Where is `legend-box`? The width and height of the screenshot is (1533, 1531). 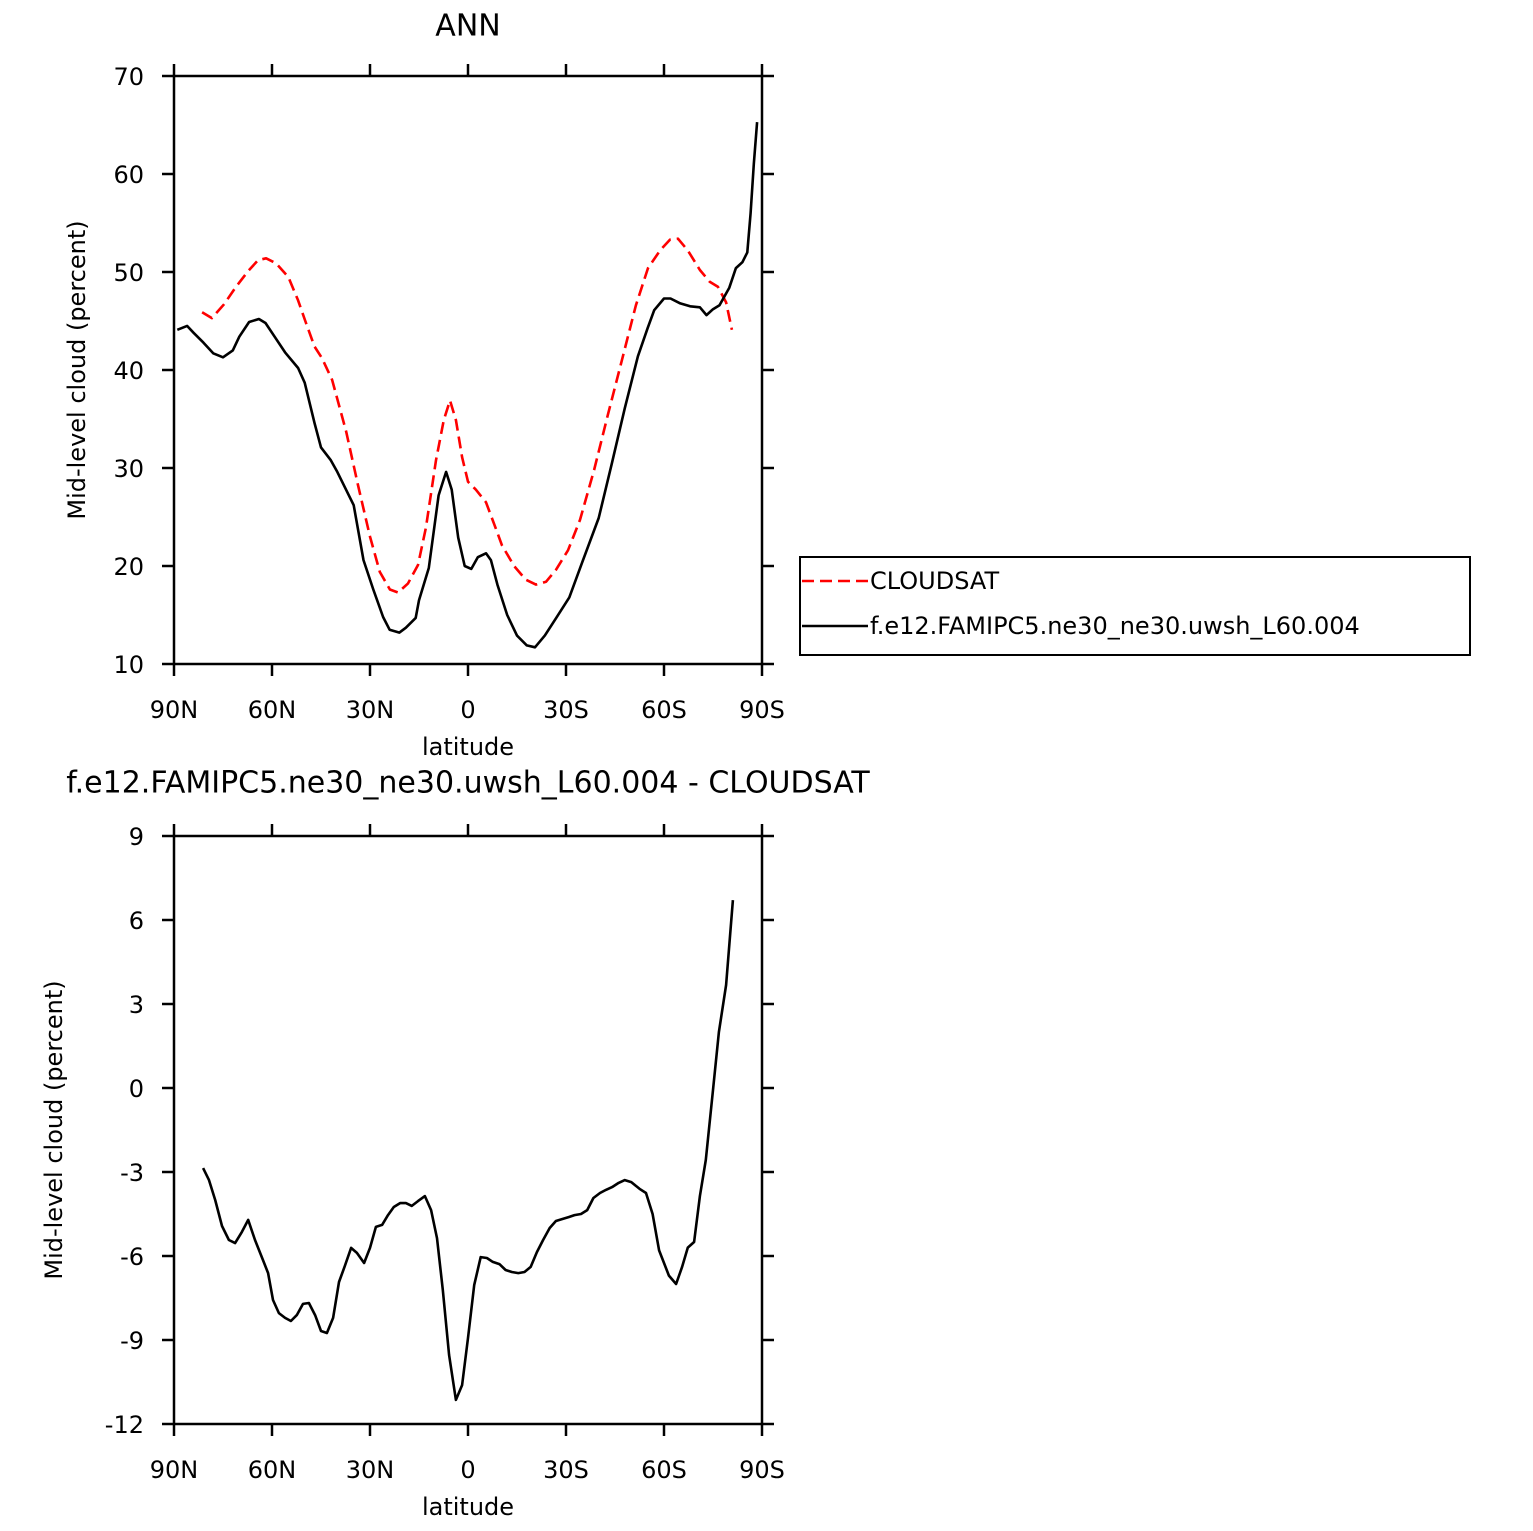 legend-box is located at coordinates (1135, 606).